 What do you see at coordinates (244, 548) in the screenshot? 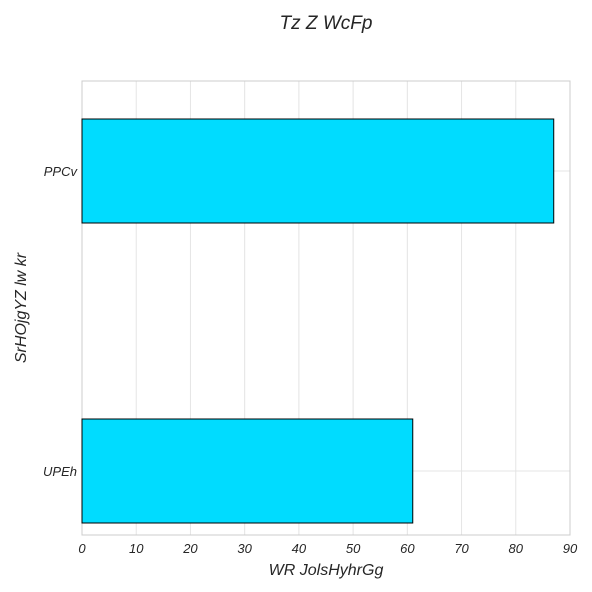
I see `x-tick-label: 30` at bounding box center [244, 548].